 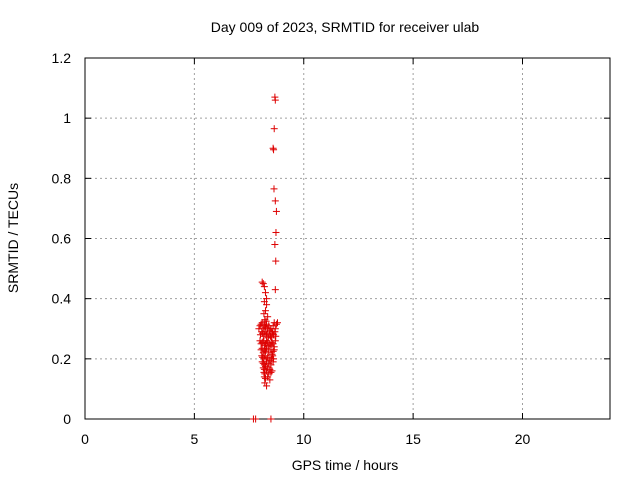 I want to click on y-tick-label: 0.6, so click(x=62, y=239).